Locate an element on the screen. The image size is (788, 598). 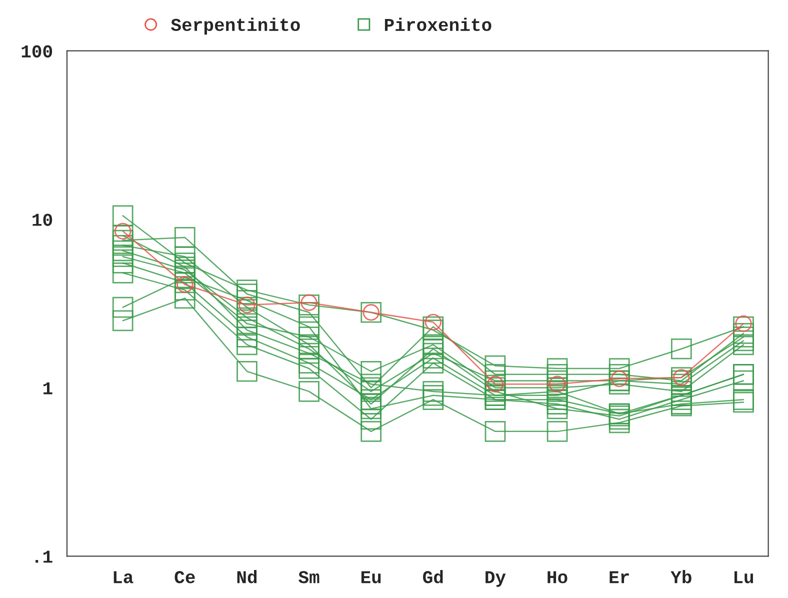
legend-label: Serpentinito is located at coordinates (235, 26).